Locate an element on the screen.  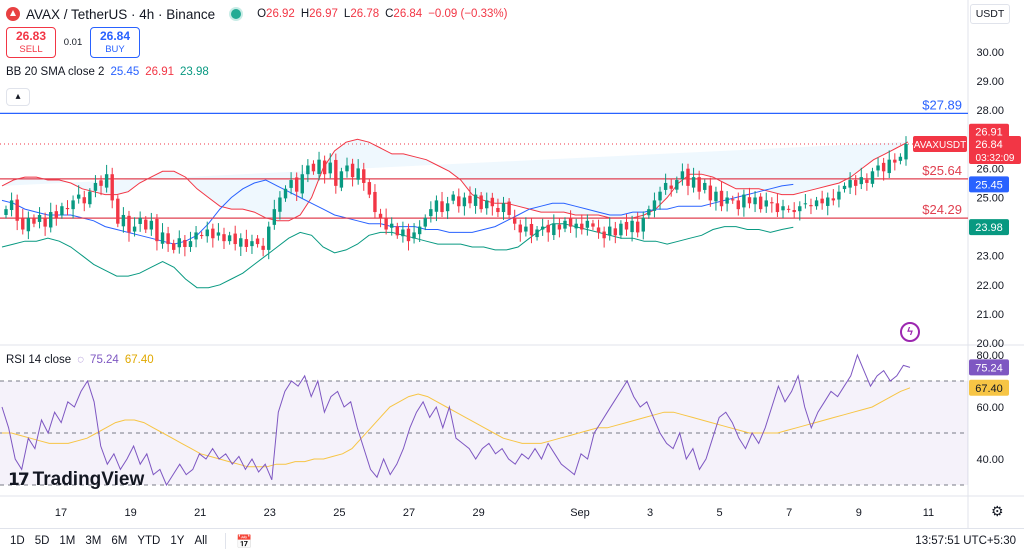
bb-basis-axis-label: 25.45 is located at coordinates (989, 185).